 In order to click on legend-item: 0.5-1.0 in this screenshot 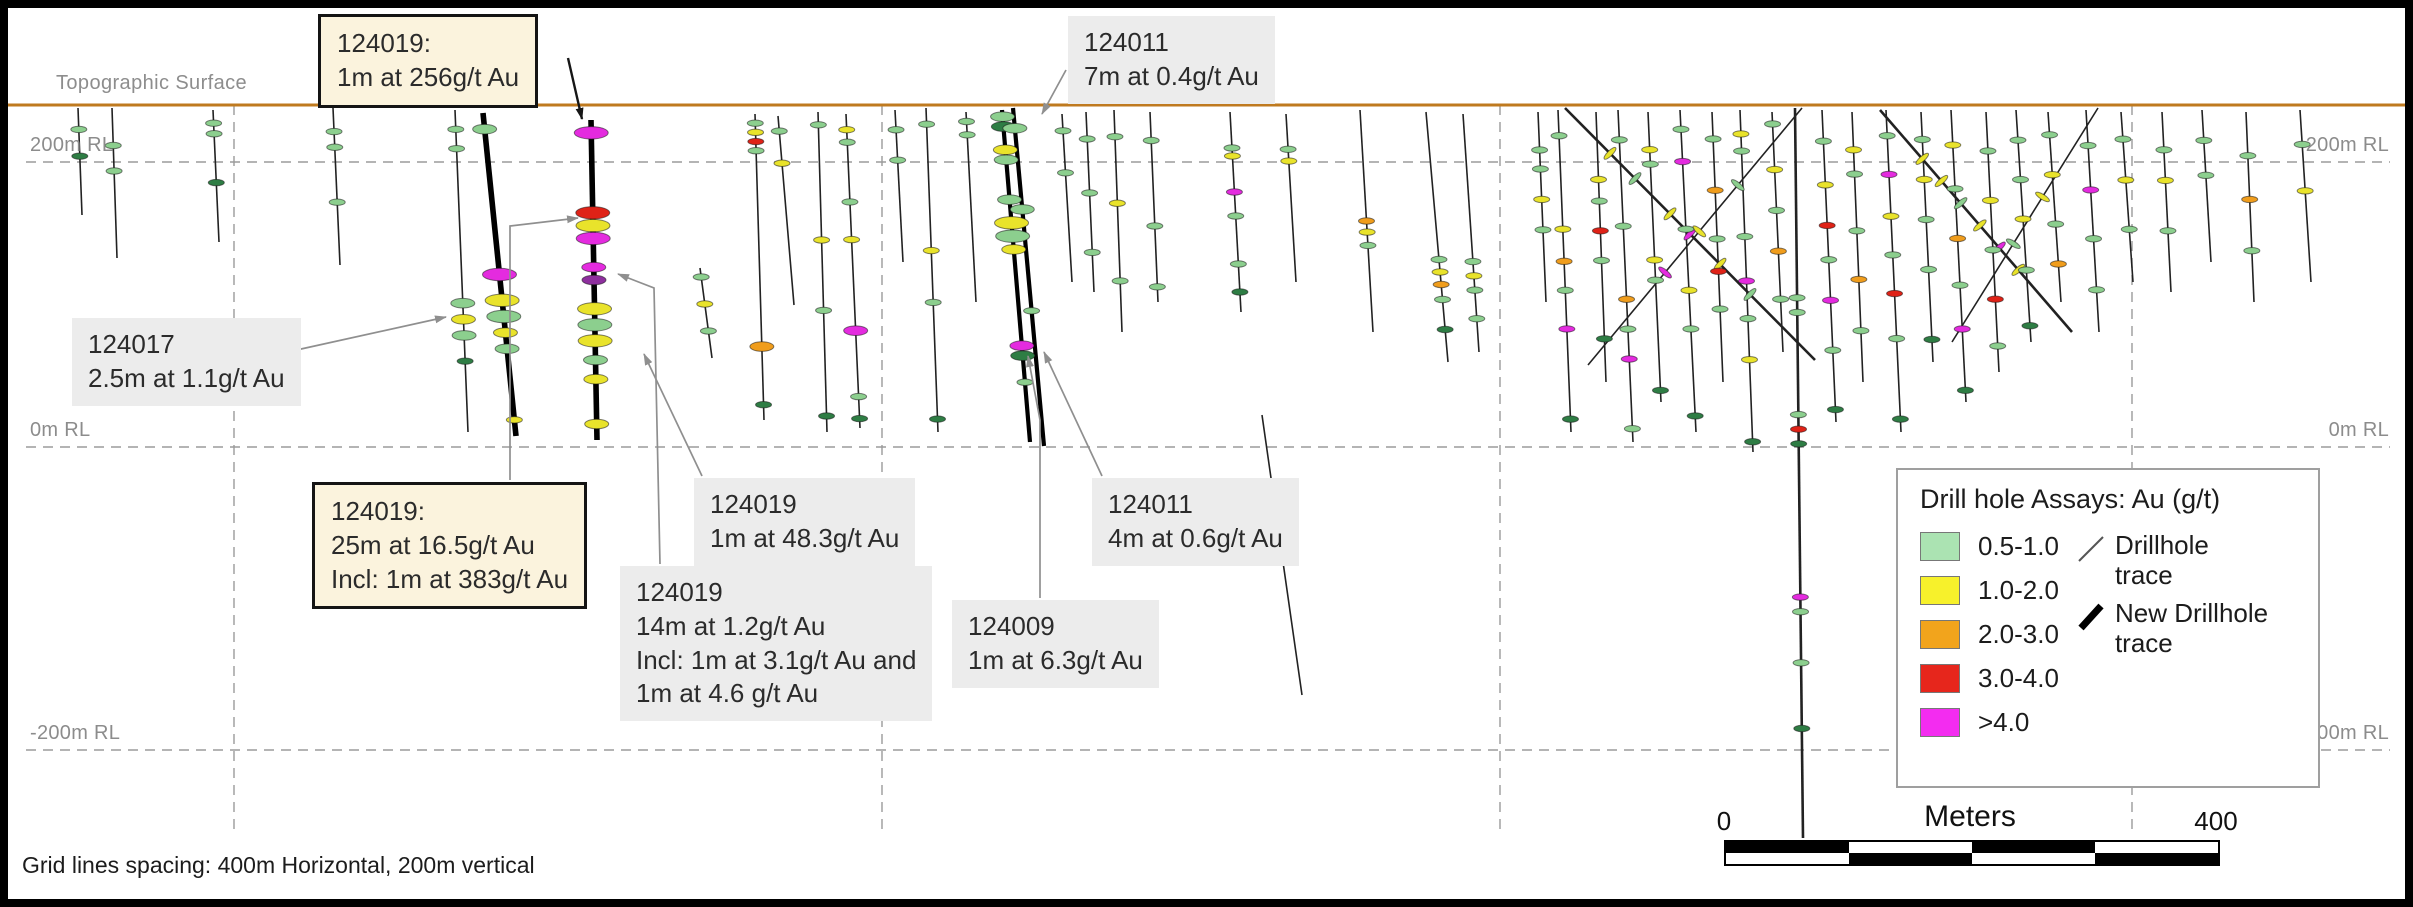, I will do `click(1989, 546)`.